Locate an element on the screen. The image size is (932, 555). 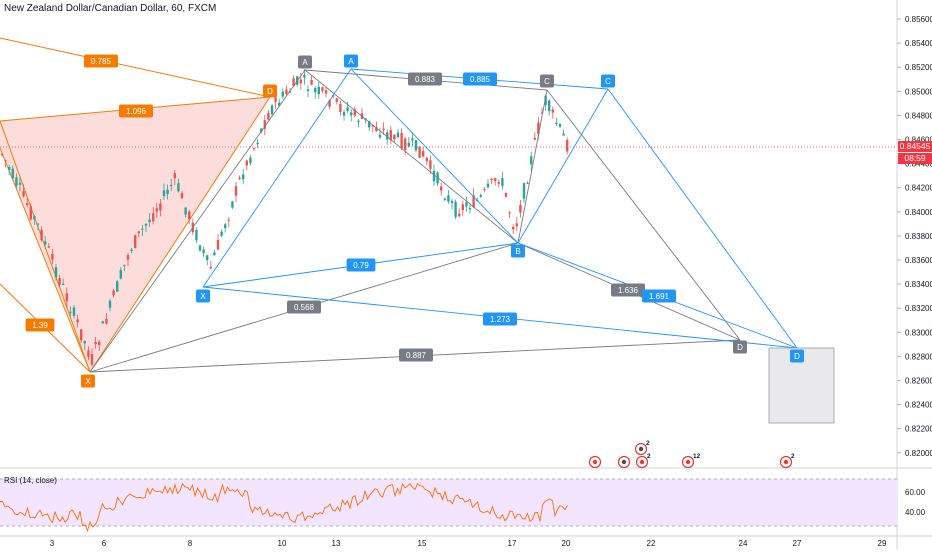
price-tick-label: 0.84800 is located at coordinates (918, 115).